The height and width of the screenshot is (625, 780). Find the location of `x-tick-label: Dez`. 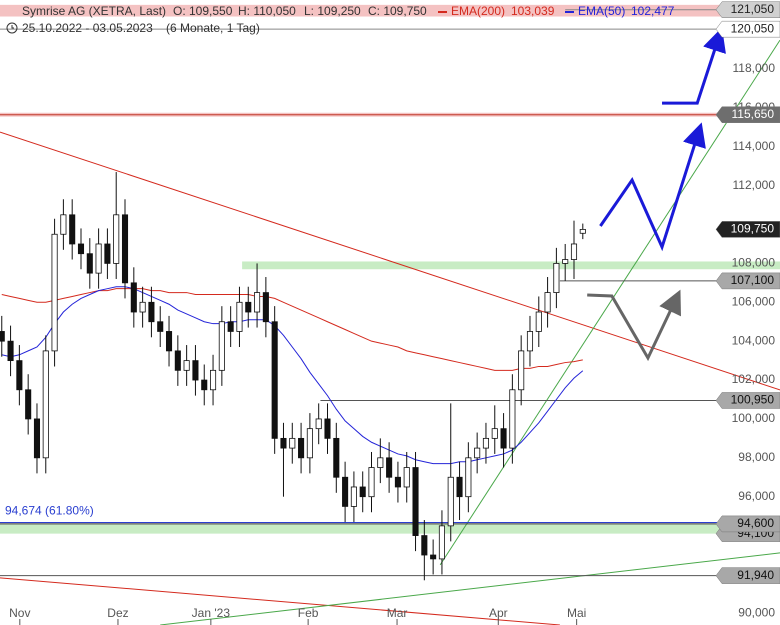

x-tick-label: Dez is located at coordinates (117, 613).